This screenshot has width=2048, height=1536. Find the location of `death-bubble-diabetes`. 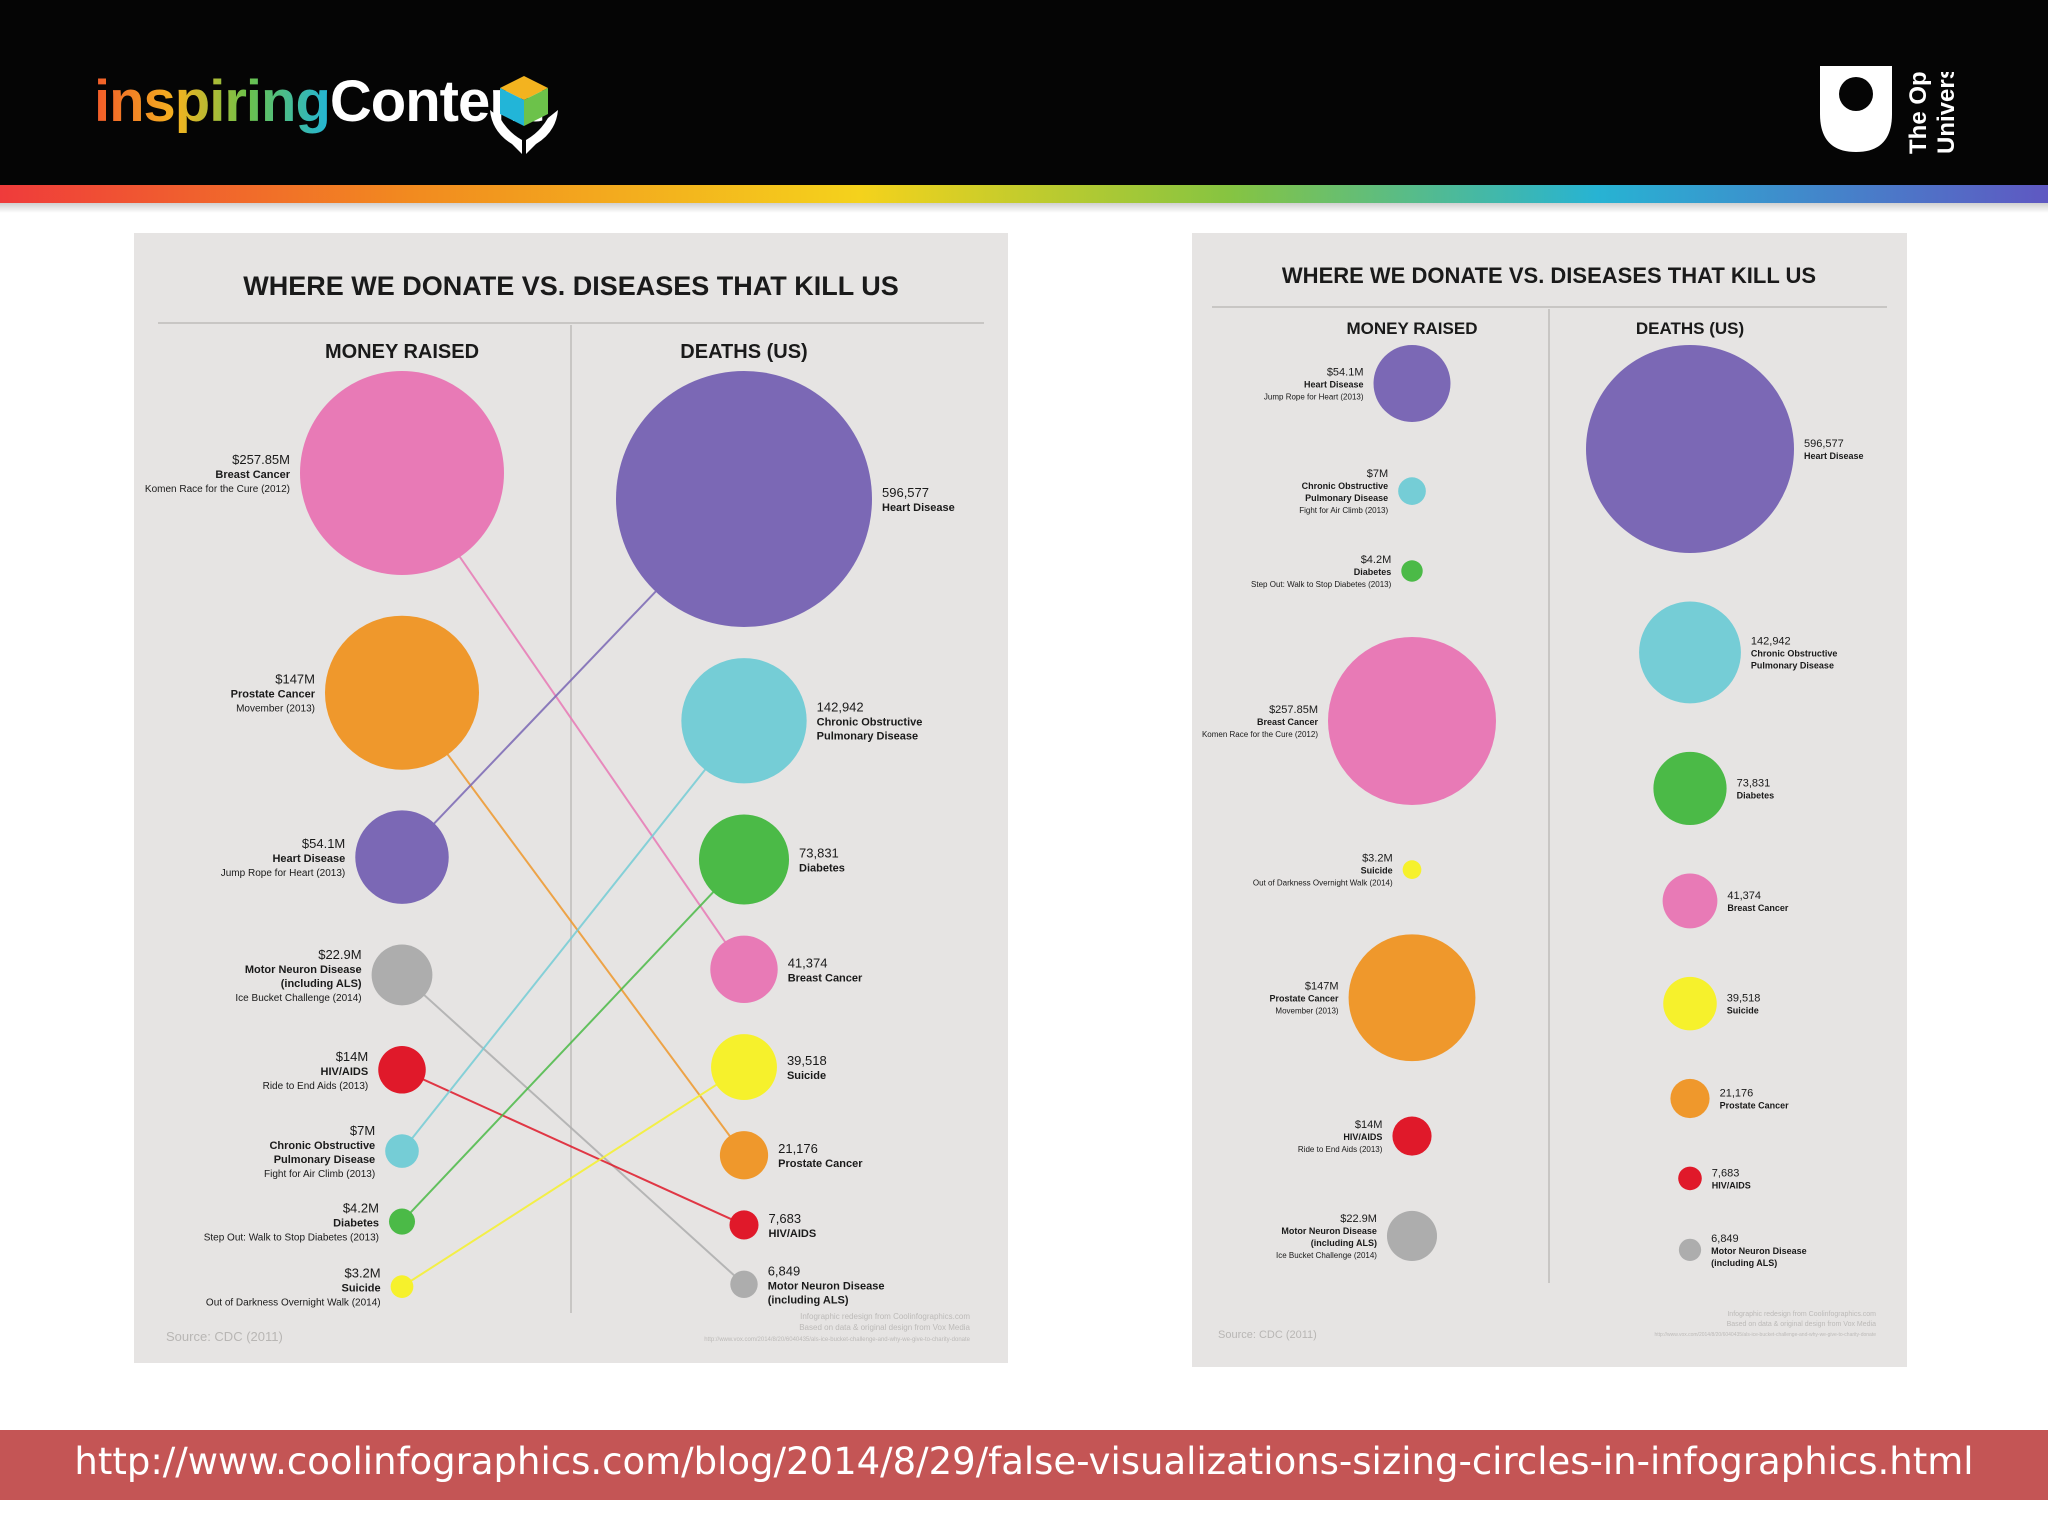

death-bubble-diabetes is located at coordinates (1690, 788).